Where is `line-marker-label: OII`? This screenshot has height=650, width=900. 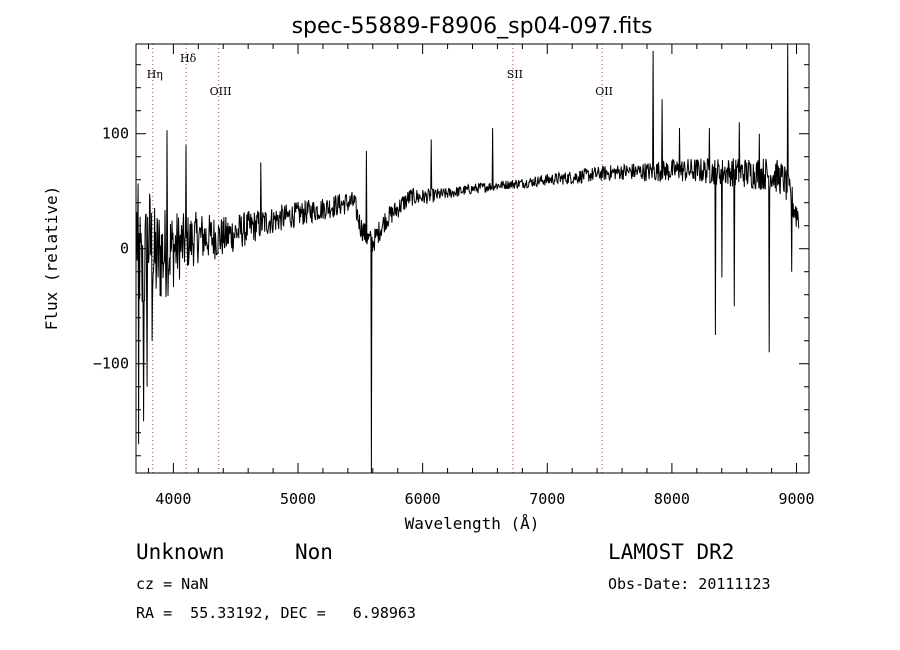
line-marker-label: OII is located at coordinates (604, 91).